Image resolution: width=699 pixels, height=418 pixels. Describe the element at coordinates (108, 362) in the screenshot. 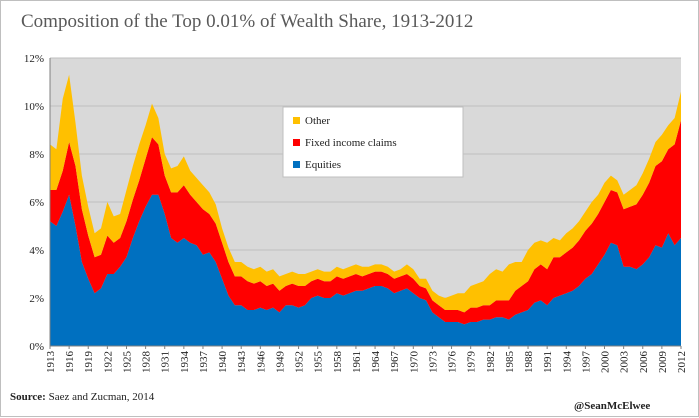

I see `x-tick-label: 1922` at that location.